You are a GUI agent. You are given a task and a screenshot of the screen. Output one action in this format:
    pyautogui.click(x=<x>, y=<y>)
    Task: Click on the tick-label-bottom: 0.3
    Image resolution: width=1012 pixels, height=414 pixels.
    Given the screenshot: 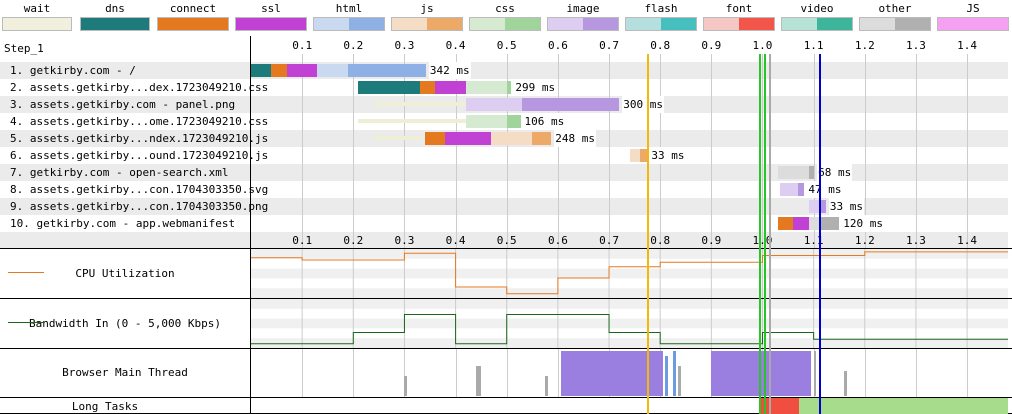 What is the action you would take?
    pyautogui.click(x=404, y=240)
    